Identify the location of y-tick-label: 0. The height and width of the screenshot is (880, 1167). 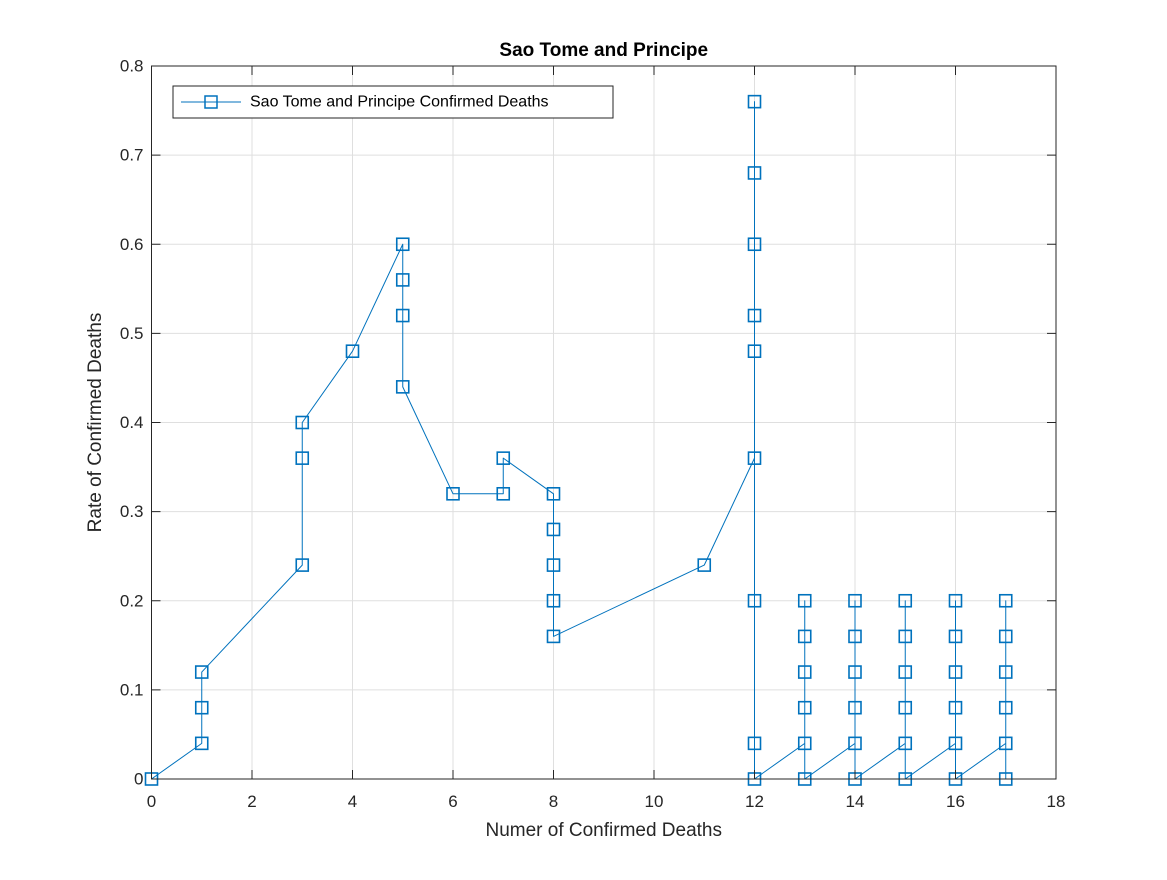
(138, 779).